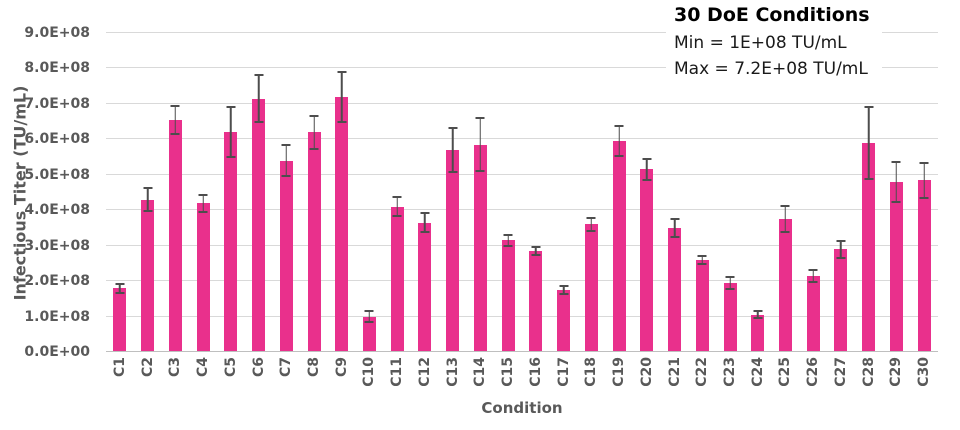  Describe the element at coordinates (453, 192) in the screenshot. I see `bar-slot-C13` at that location.